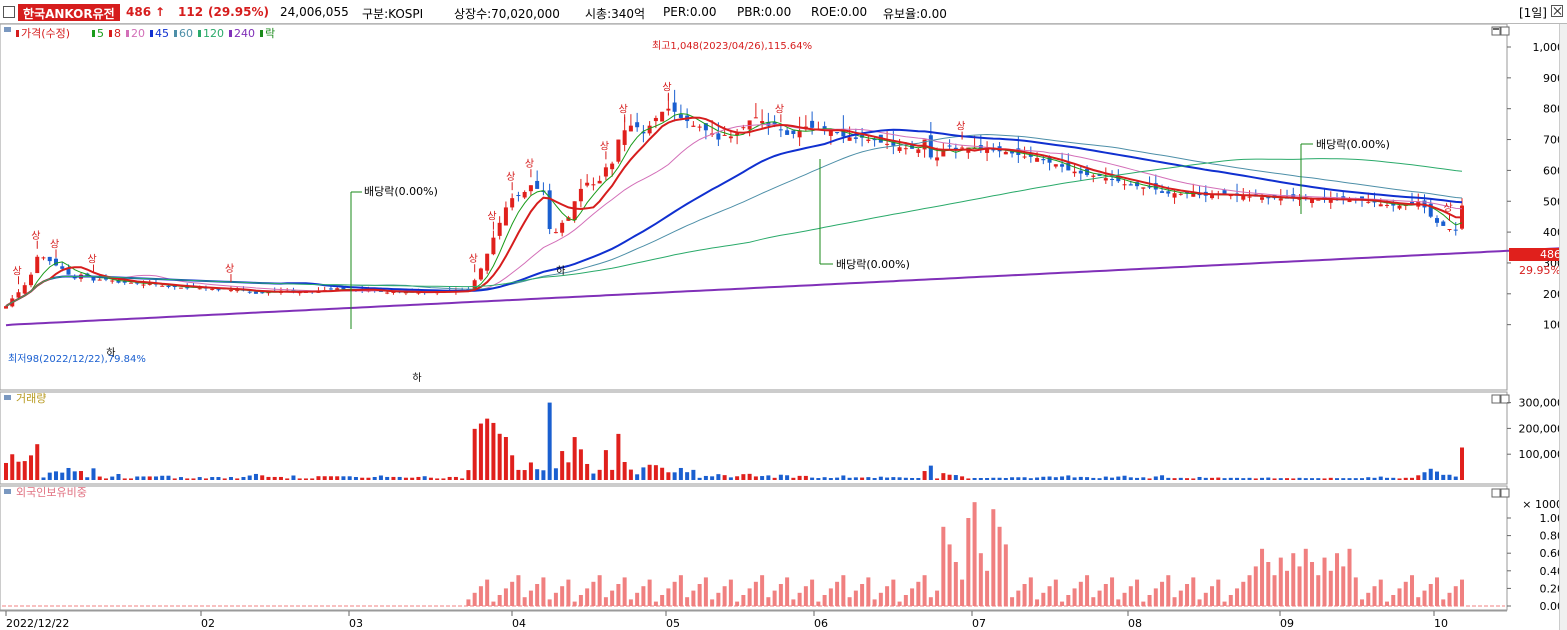 The width and height of the screenshot is (1567, 630). I want to click on panel-close-icon, so click(1505, 31).